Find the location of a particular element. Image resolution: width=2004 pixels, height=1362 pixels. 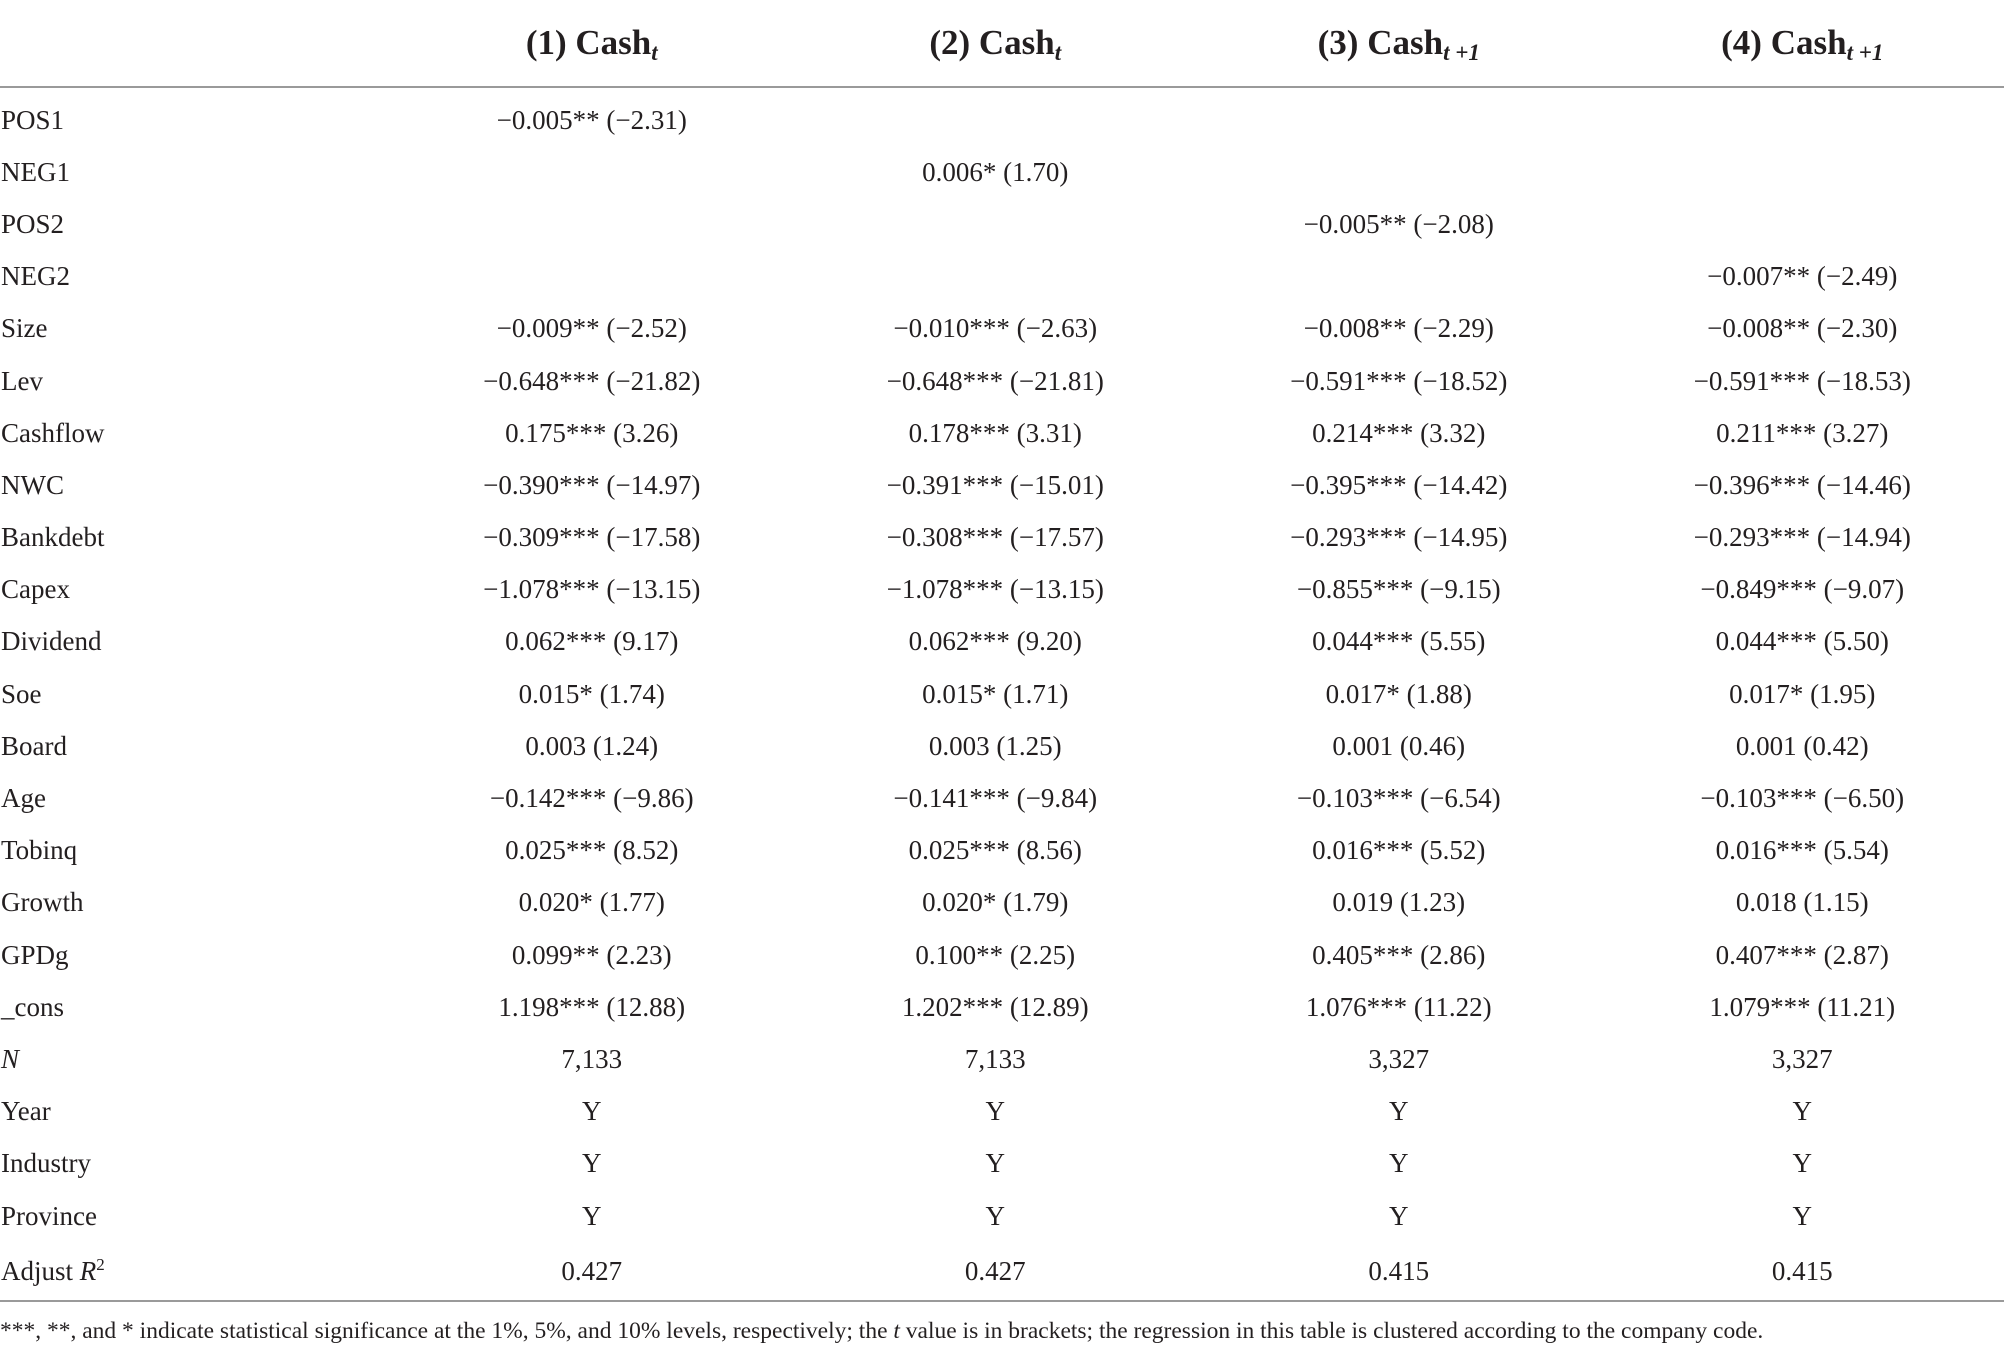

table-row: N 7,133 7,133 3,327 3,327 is located at coordinates (1002, 1059).